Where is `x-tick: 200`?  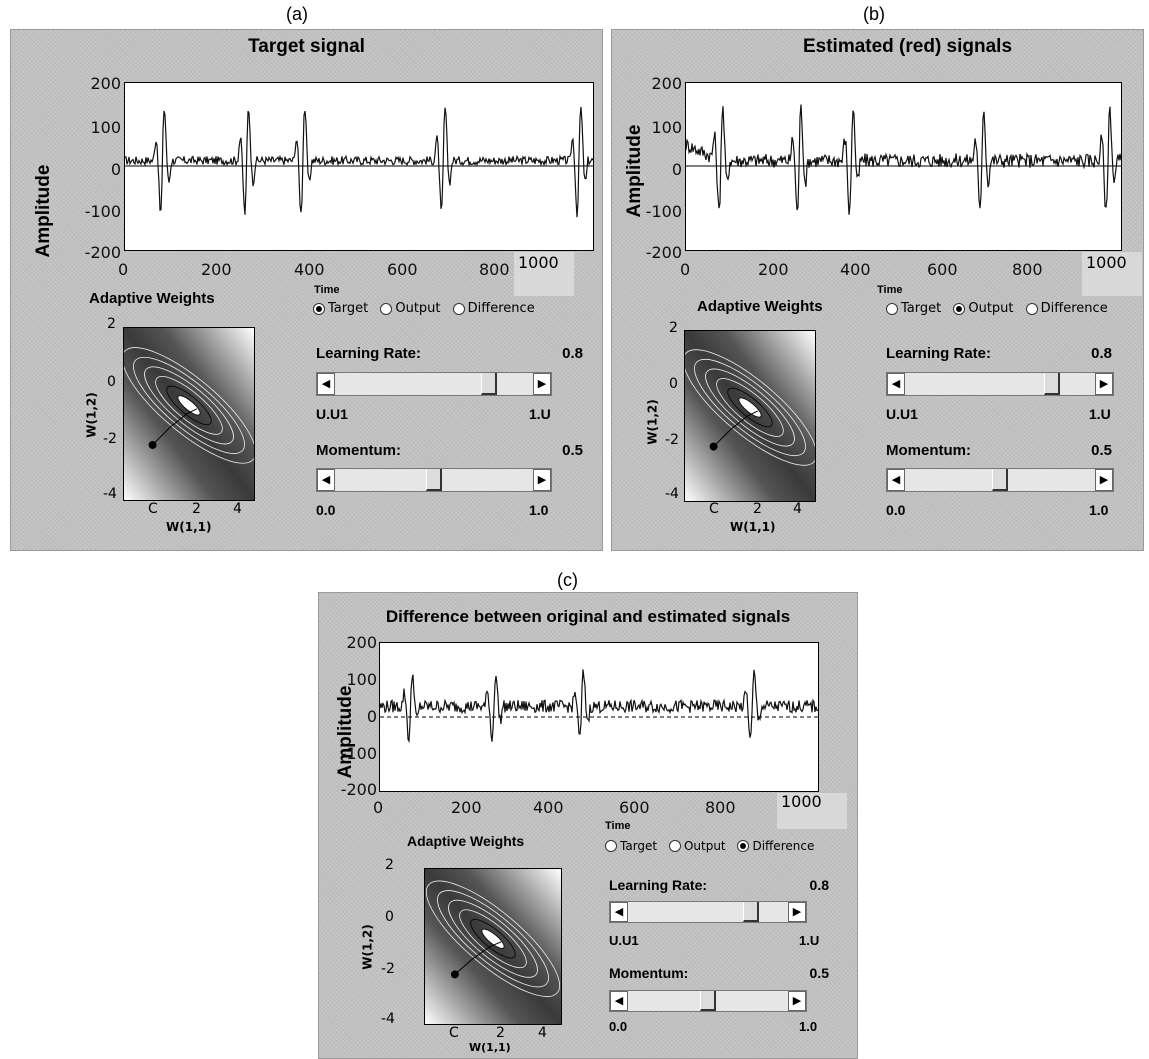 x-tick: 200 is located at coordinates (216, 269).